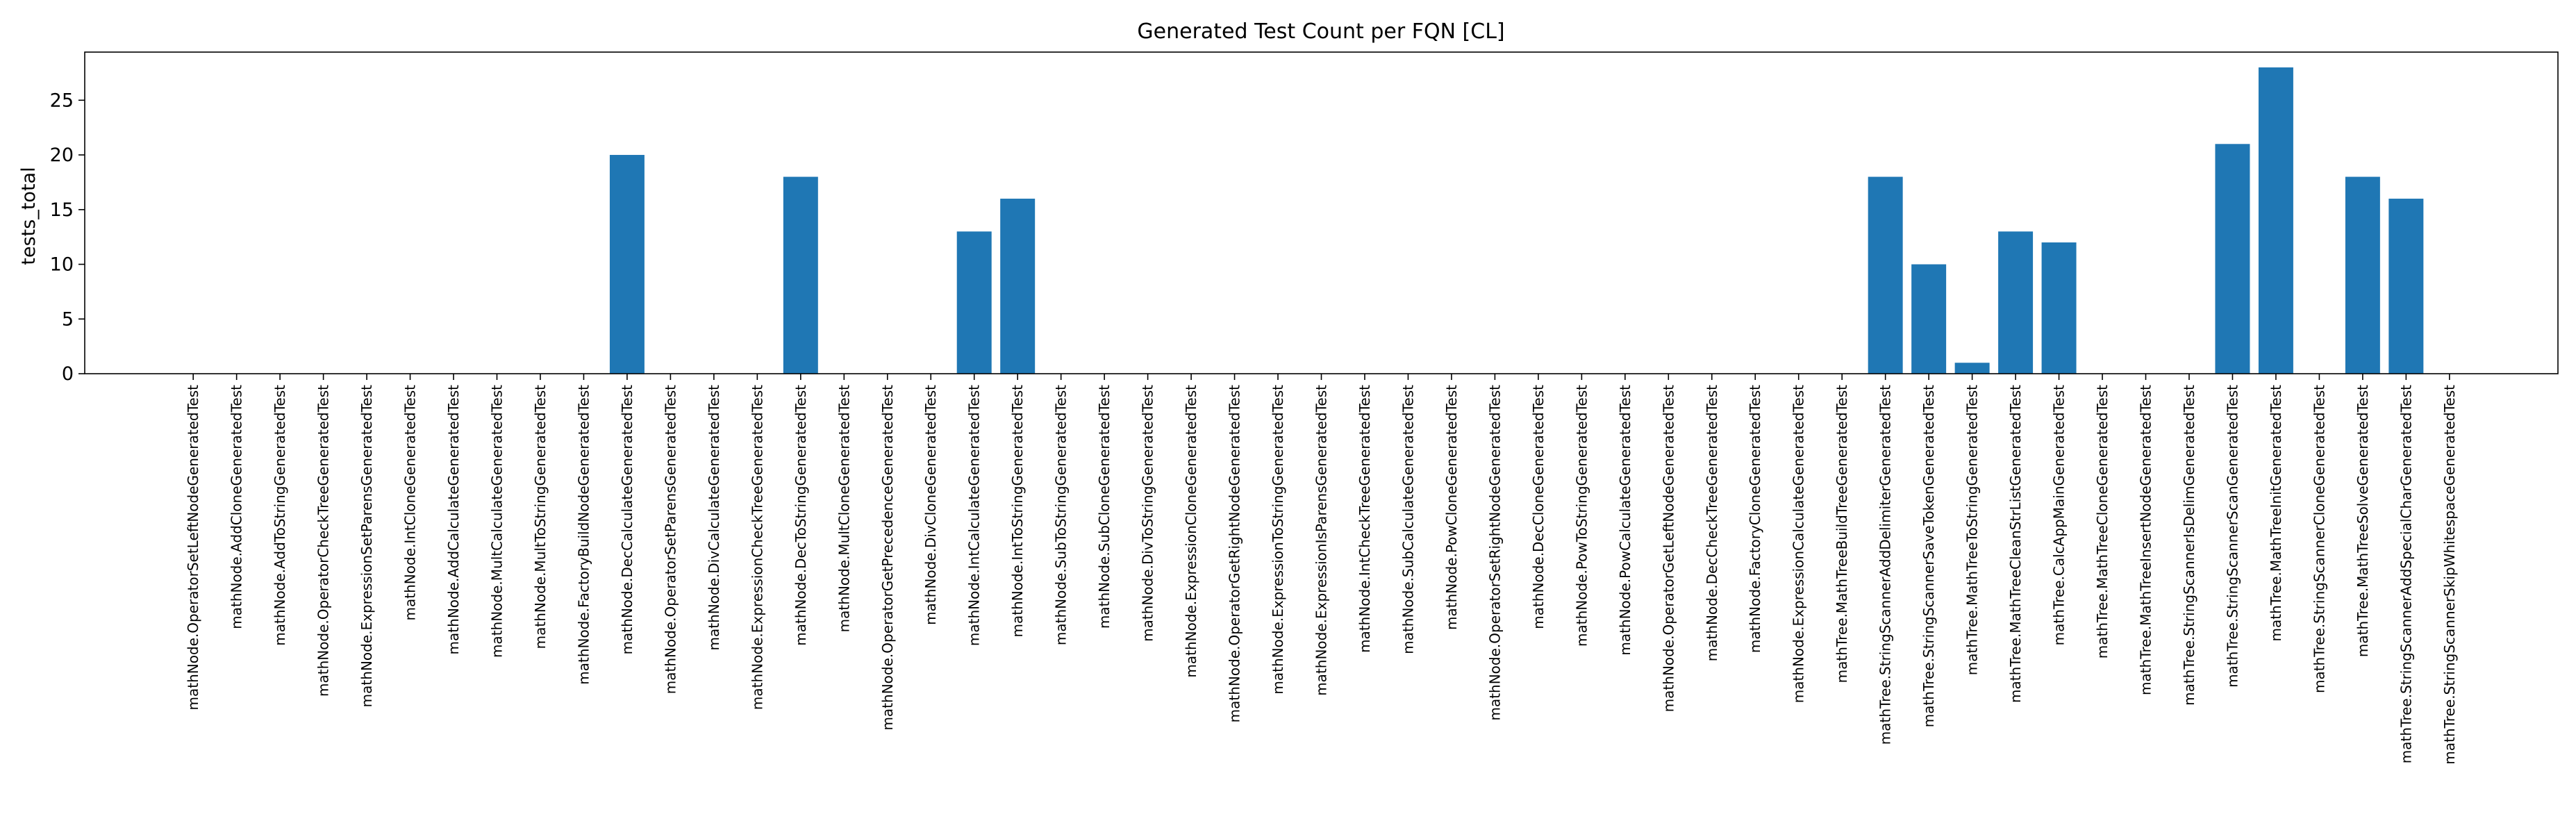 The image size is (2576, 837). I want to click on x-tick-label: mathNode.PowCloneGeneratedTest, so click(1451, 507).